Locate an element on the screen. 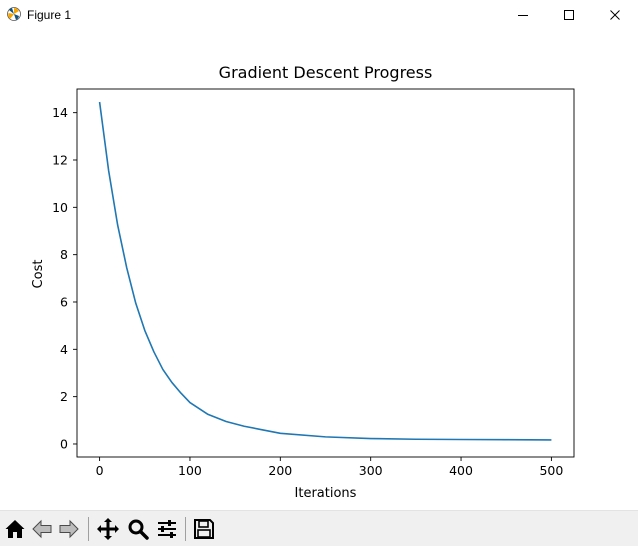 This screenshot has width=638, height=546. configure-subplots-button is located at coordinates (167, 529).